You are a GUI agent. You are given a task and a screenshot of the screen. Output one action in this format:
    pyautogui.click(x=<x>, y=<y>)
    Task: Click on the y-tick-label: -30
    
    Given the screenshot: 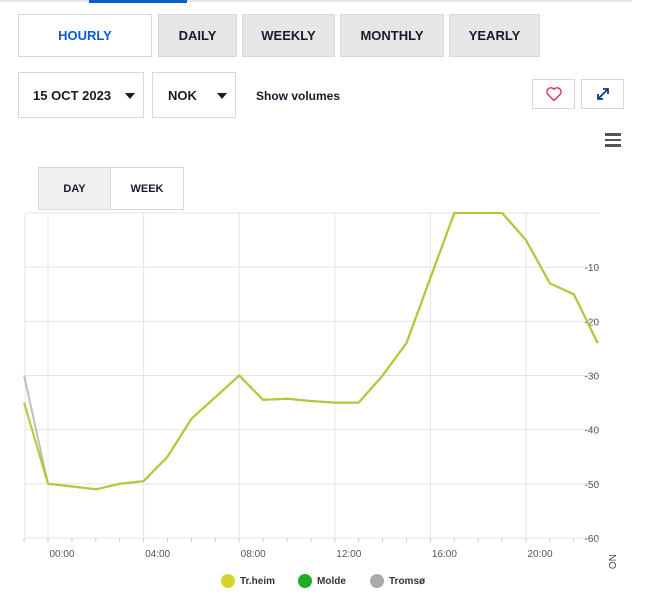 What is the action you would take?
    pyautogui.click(x=592, y=377)
    